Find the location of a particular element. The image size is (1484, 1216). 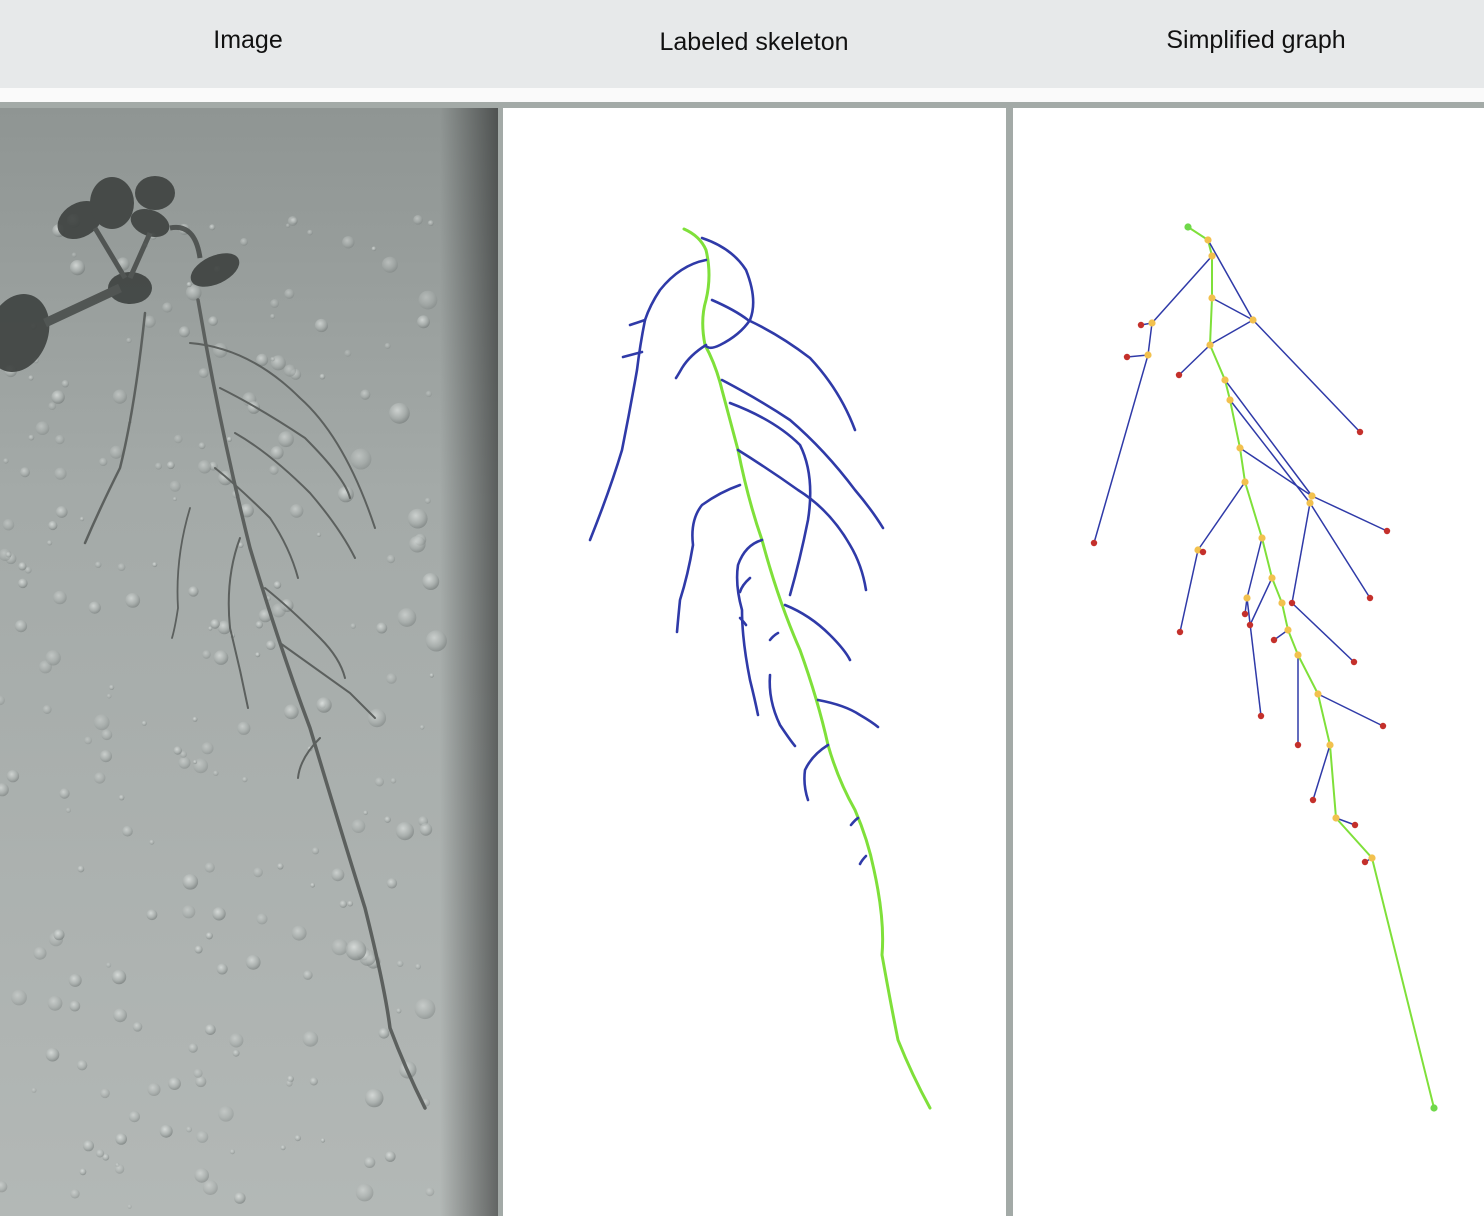

header-skeleton-label: Labeled skeleton is located at coordinates (754, 42).